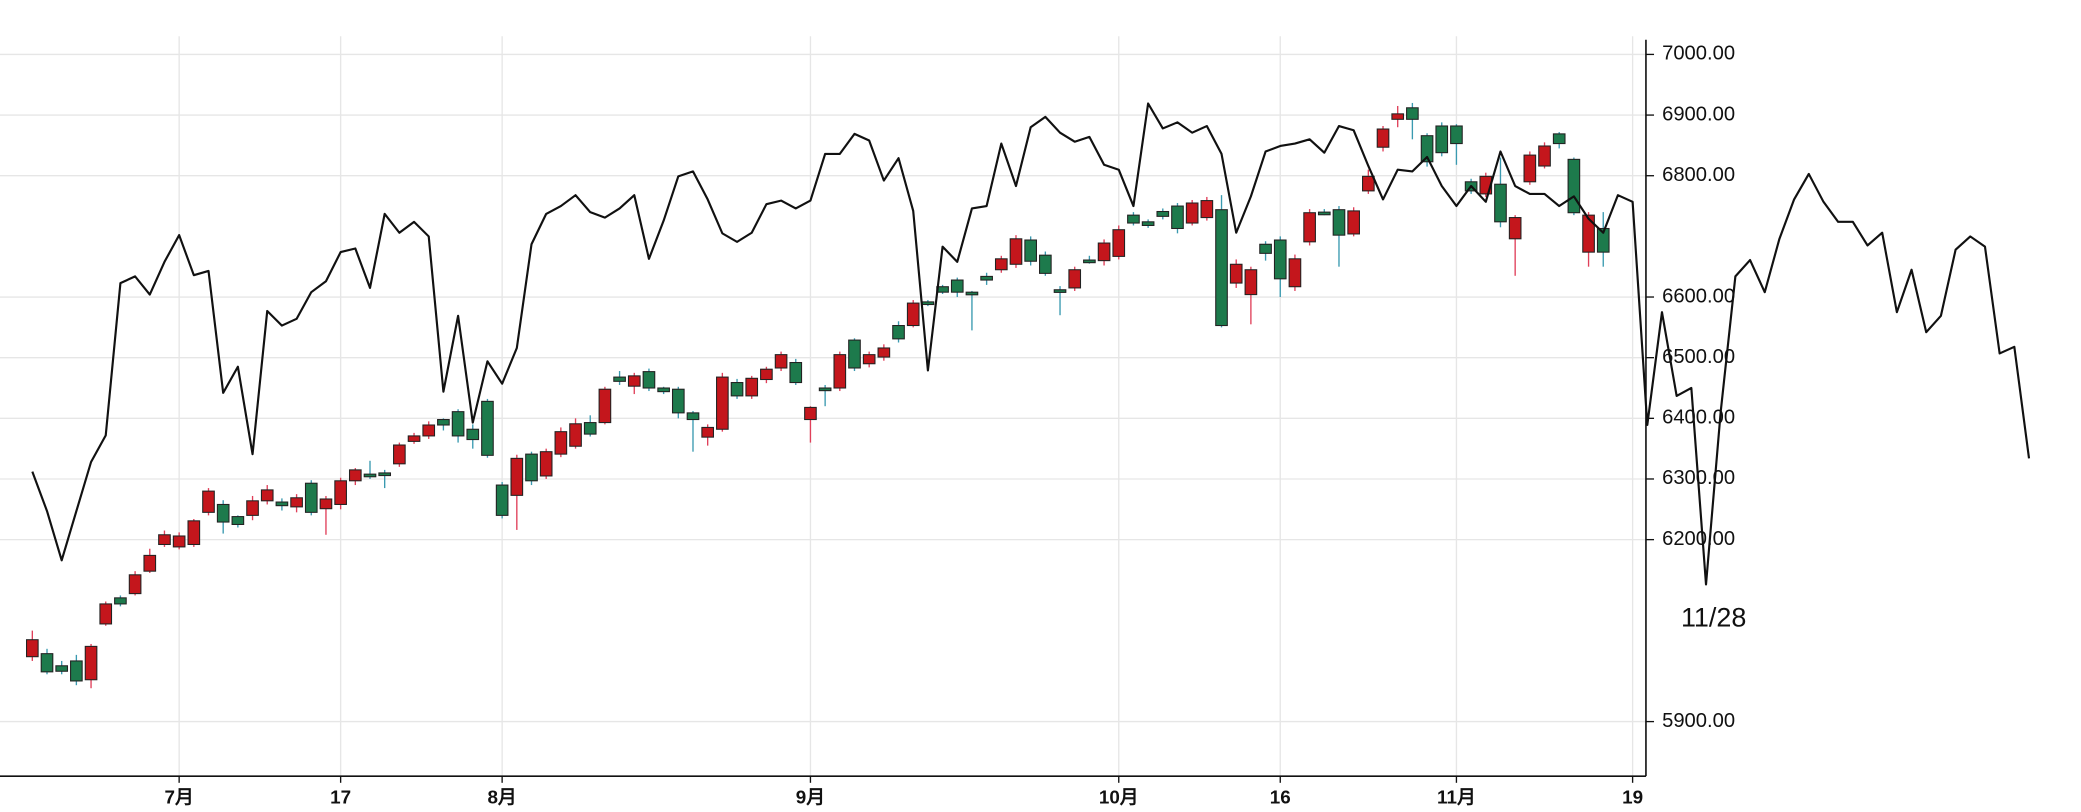 The width and height of the screenshot is (2081, 812). What do you see at coordinates (501, 797) in the screenshot?
I see `x-tick-label: 8月` at bounding box center [501, 797].